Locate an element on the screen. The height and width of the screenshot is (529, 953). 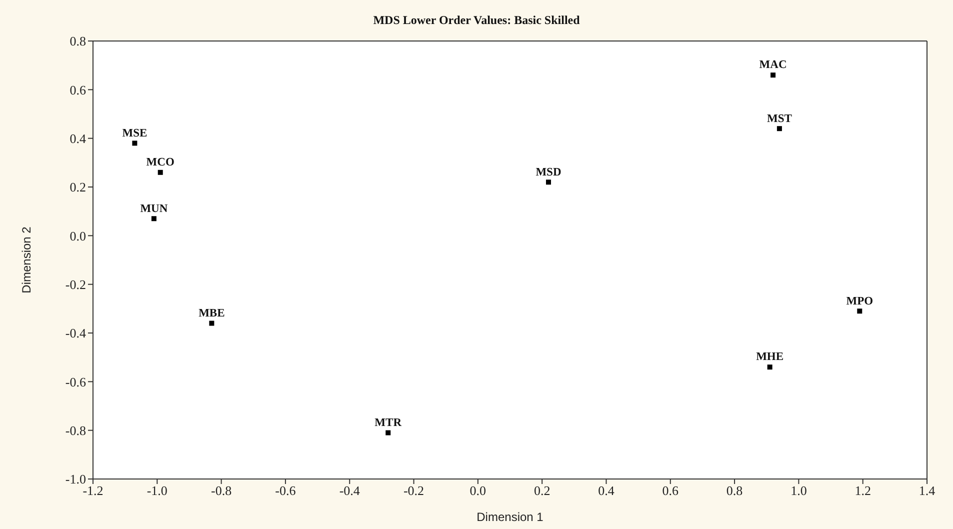
data-label: MST is located at coordinates (779, 118).